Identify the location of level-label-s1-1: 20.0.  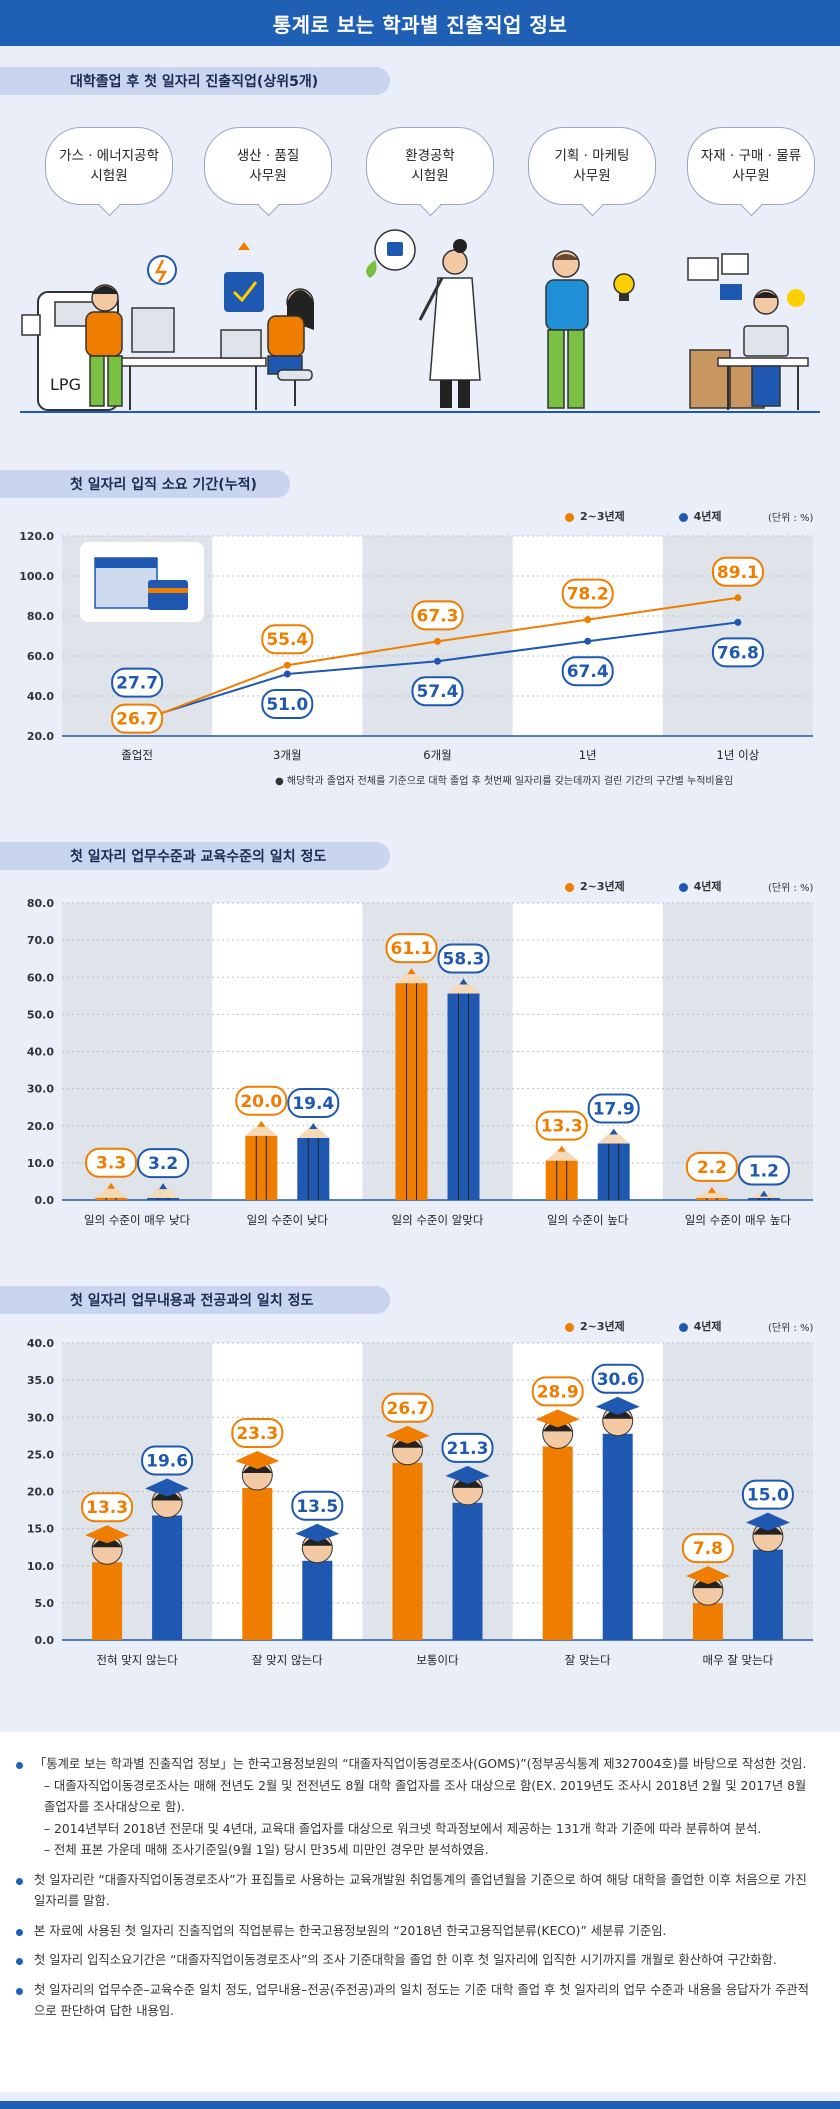
(261, 1102).